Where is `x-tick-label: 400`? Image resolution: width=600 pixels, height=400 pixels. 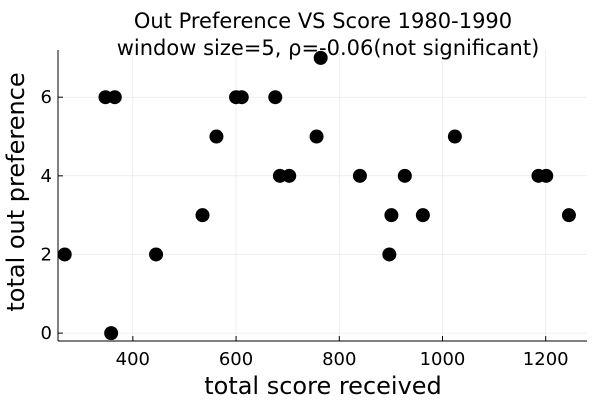
x-tick-label: 400 is located at coordinates (133, 359).